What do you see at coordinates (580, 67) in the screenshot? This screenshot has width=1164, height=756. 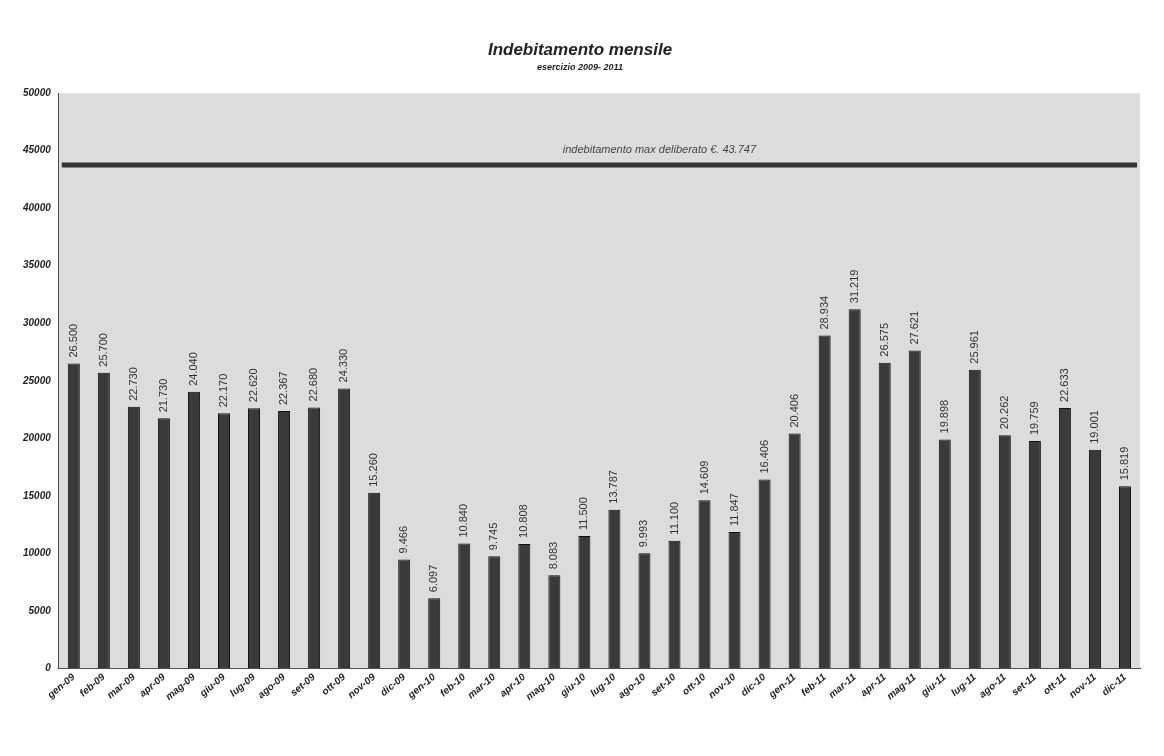 I see `chart-subtitle: esercizio 2009- 2011` at bounding box center [580, 67].